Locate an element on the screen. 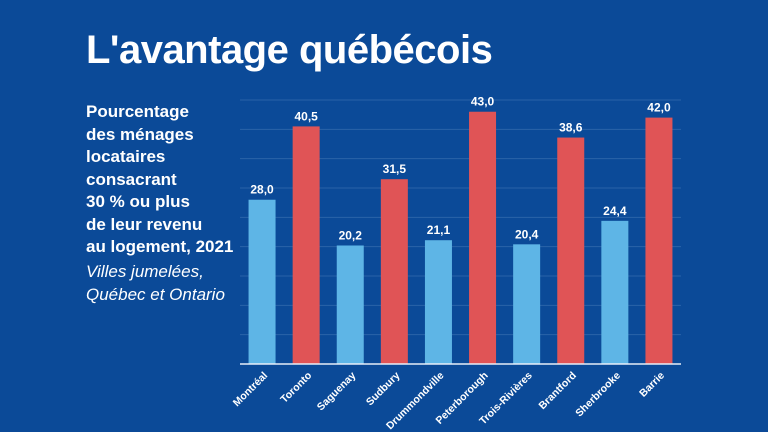  data-label: 40,5 is located at coordinates (306, 116).